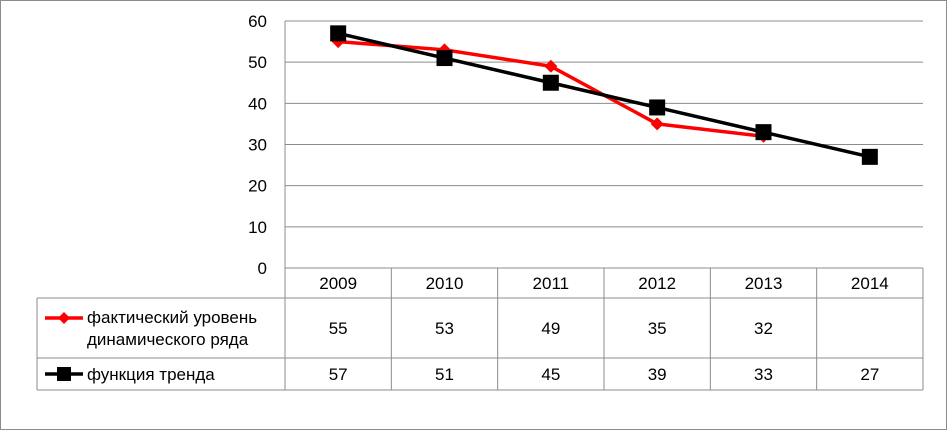 This screenshot has width=947, height=434. Describe the element at coordinates (168, 339) in the screenshot. I see `legend-label-line-1: динамического ряда` at that location.